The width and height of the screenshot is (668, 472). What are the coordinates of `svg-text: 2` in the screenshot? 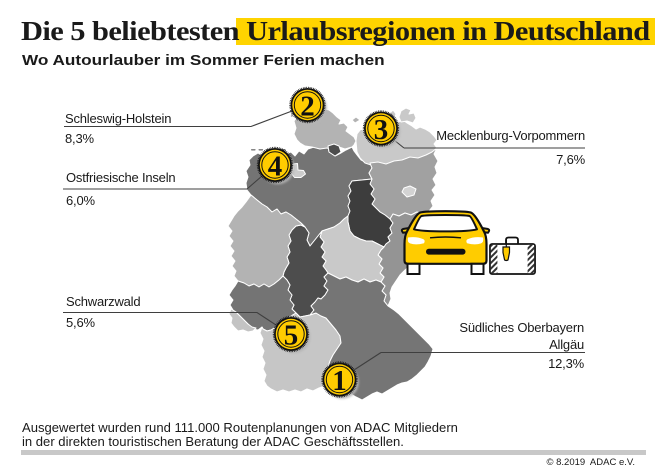 It's located at (307, 107).